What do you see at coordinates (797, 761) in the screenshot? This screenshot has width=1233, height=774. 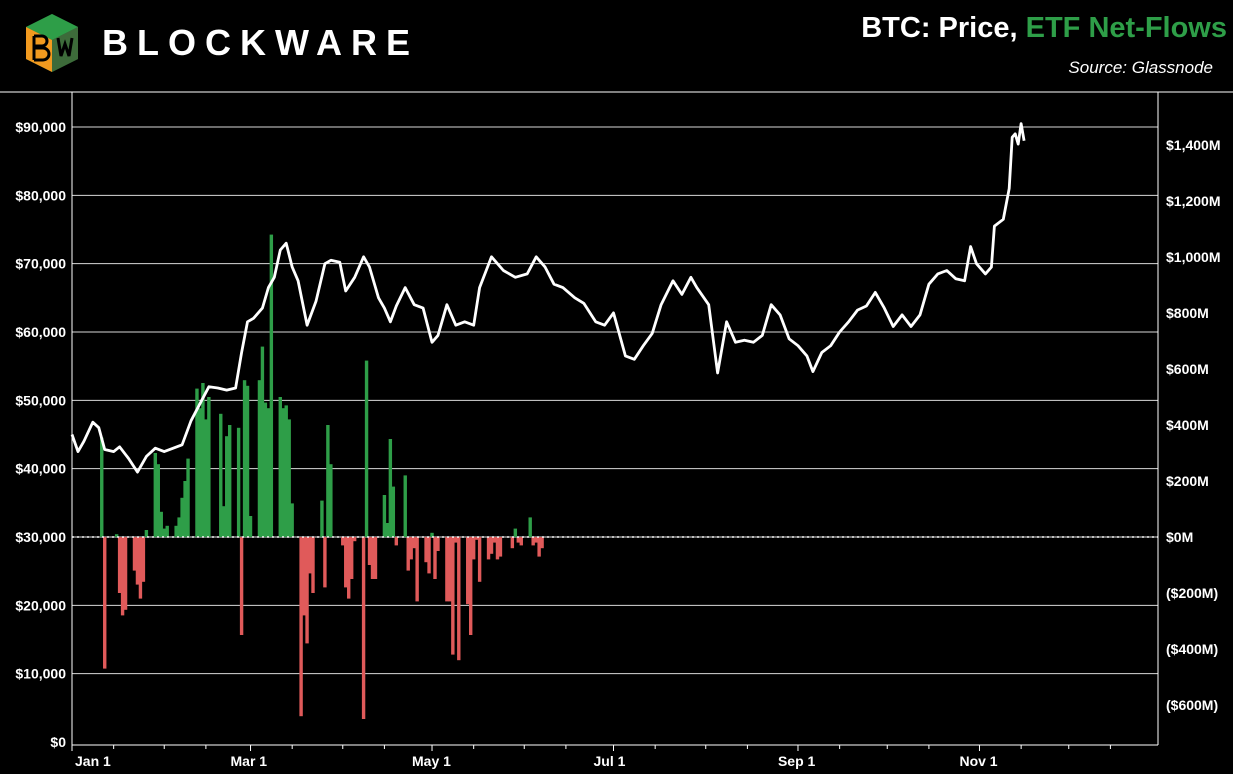 I see `x-axis-tick-label: Sep 1` at bounding box center [797, 761].